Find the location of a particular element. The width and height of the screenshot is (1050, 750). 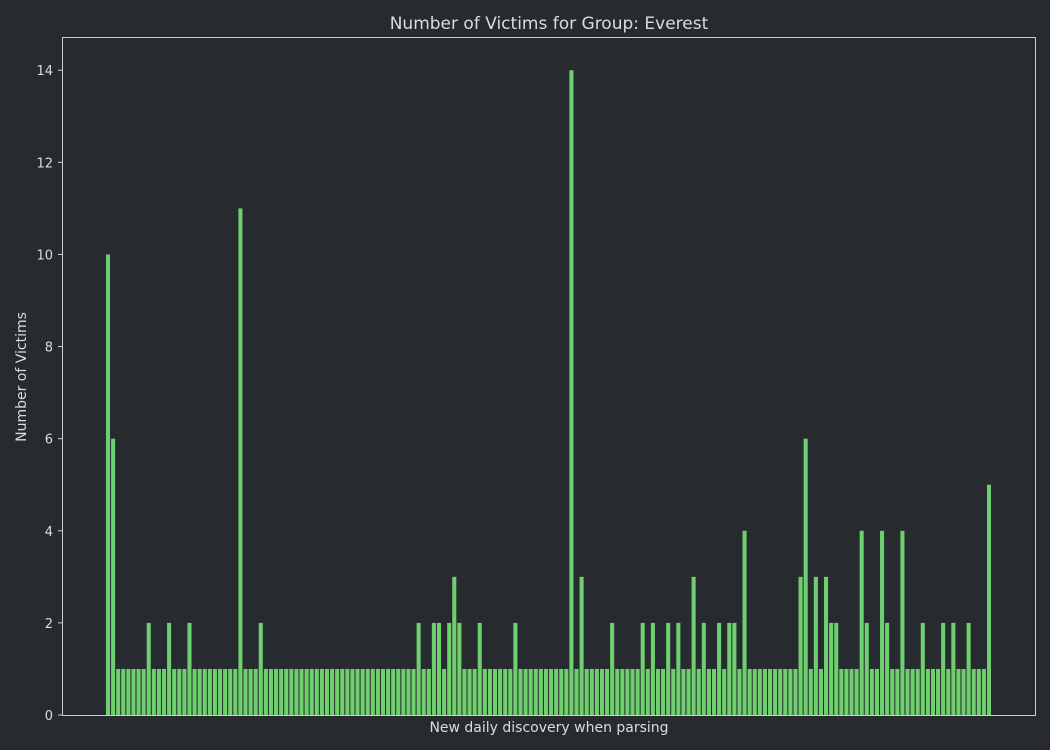

y-tick-label: 6 is located at coordinates (49, 440).